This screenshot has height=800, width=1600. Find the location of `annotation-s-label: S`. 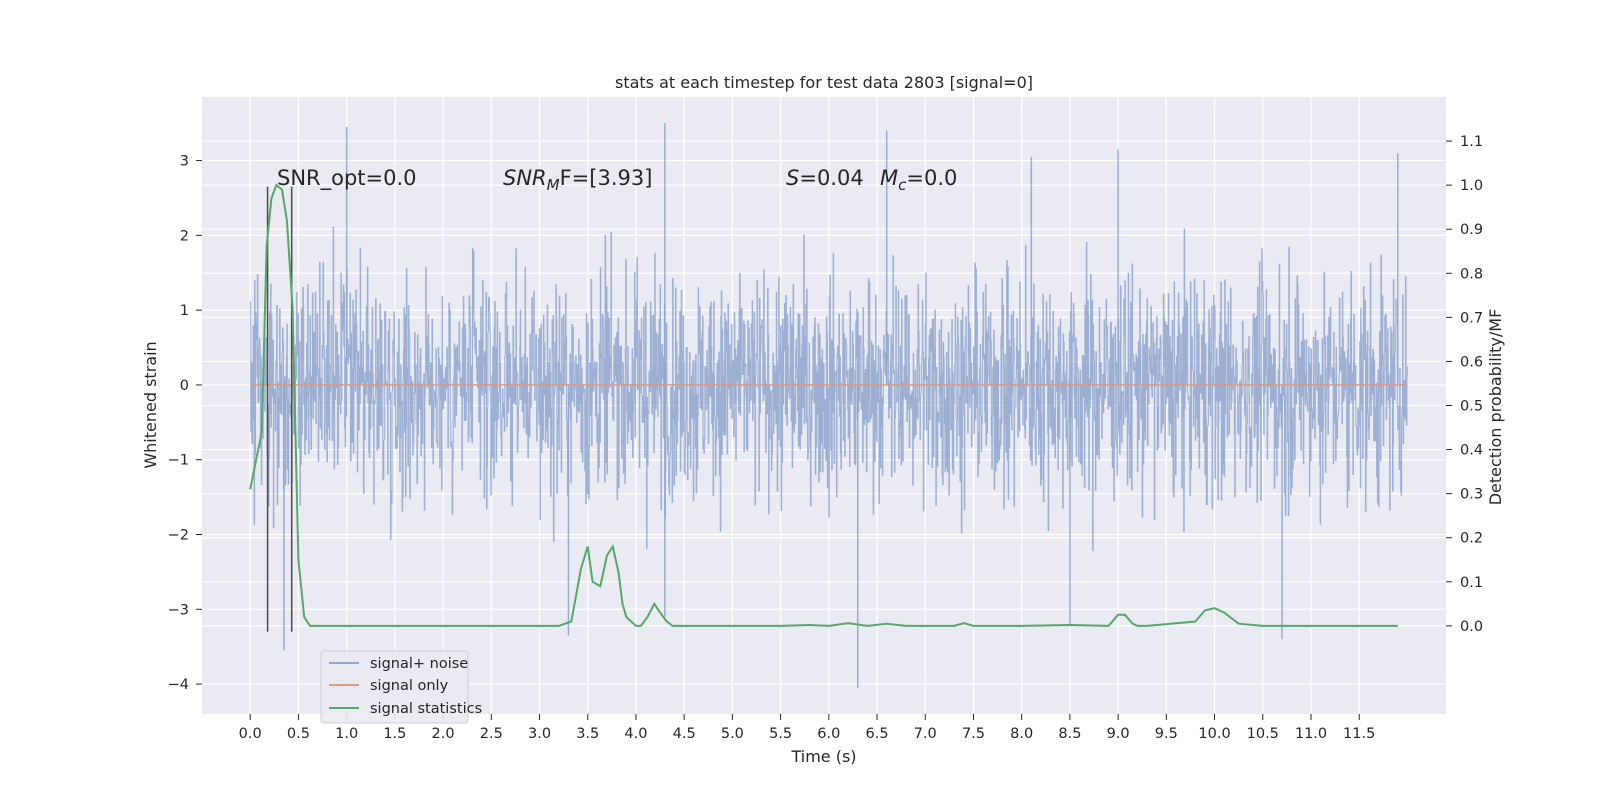

annotation-s-label: S is located at coordinates (792, 178).